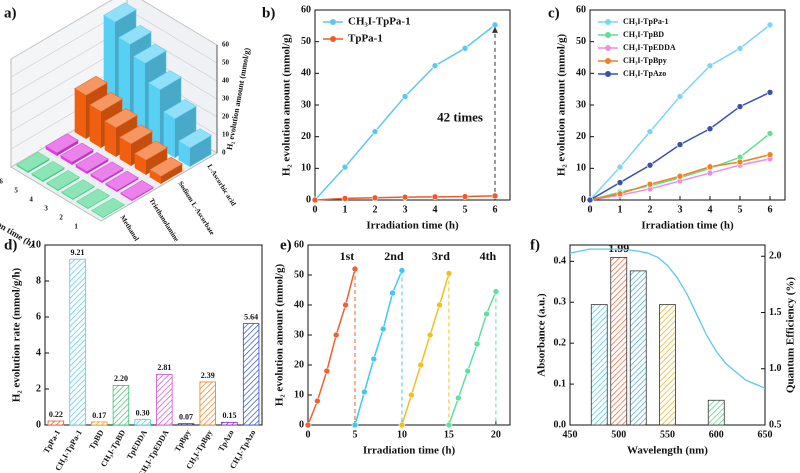 The height and width of the screenshot is (473, 800). I want to click on legend-marker, so click(608, 35).